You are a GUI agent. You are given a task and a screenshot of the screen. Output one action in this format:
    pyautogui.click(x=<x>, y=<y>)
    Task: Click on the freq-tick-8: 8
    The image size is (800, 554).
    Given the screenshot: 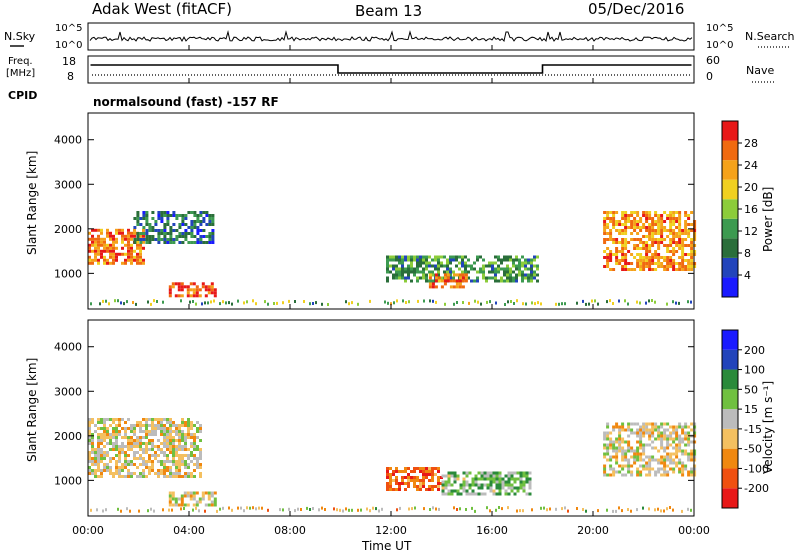 What is the action you would take?
    pyautogui.click(x=70, y=76)
    